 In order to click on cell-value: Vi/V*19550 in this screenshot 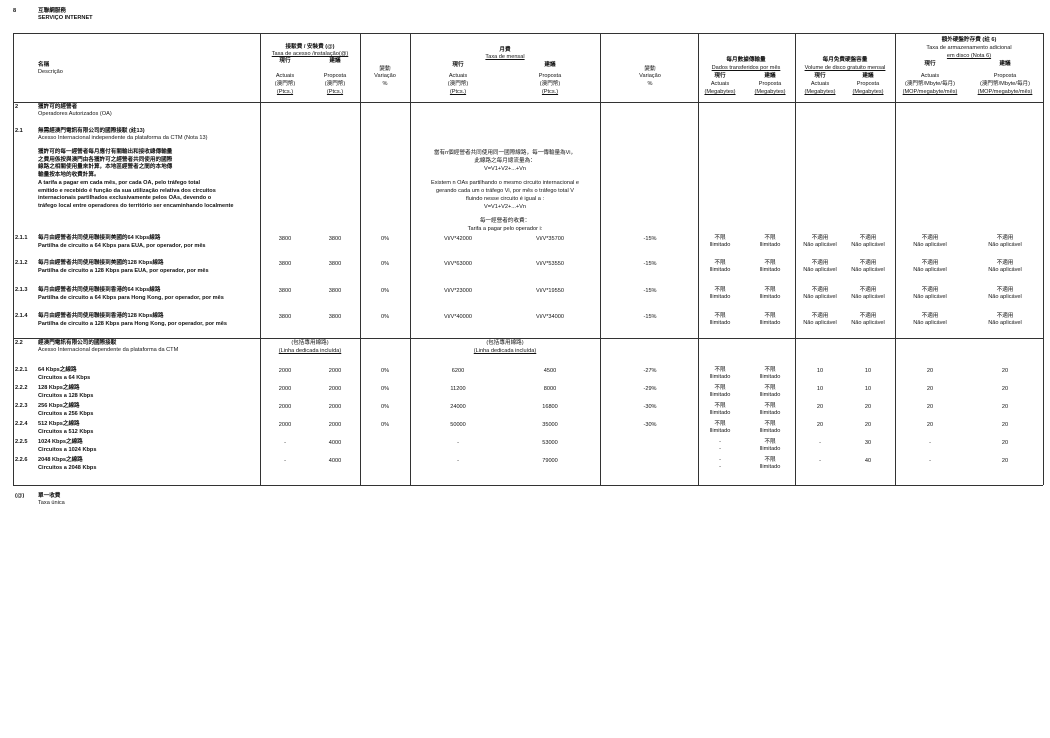, I will do `click(550, 291)`.